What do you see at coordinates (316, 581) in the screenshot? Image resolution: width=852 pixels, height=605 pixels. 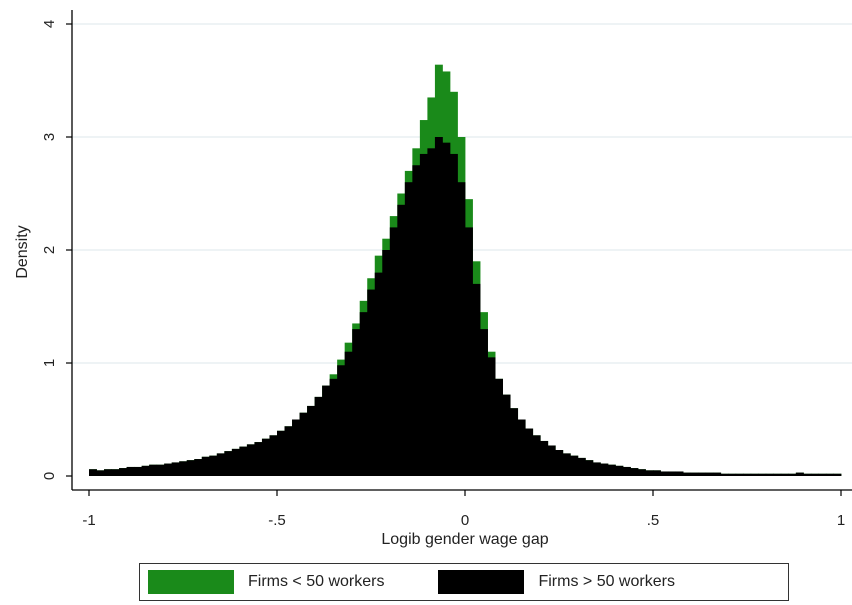 I see `legend-label-small-firms: Firms < 50 workers` at bounding box center [316, 581].